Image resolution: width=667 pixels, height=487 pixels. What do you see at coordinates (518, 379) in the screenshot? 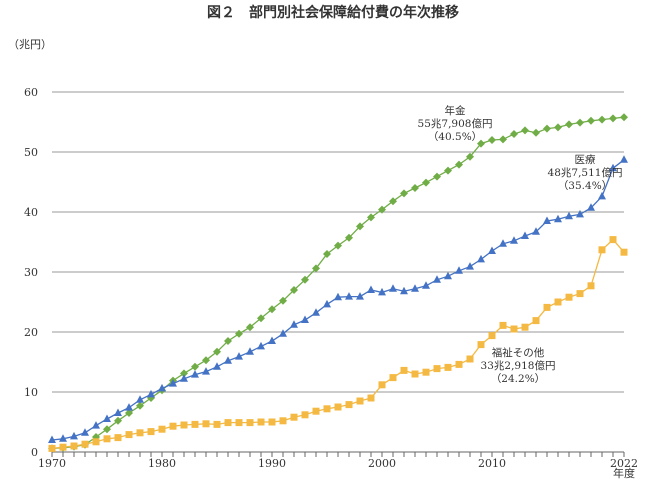
I see `series-annotation: （24.2%）` at bounding box center [518, 379].